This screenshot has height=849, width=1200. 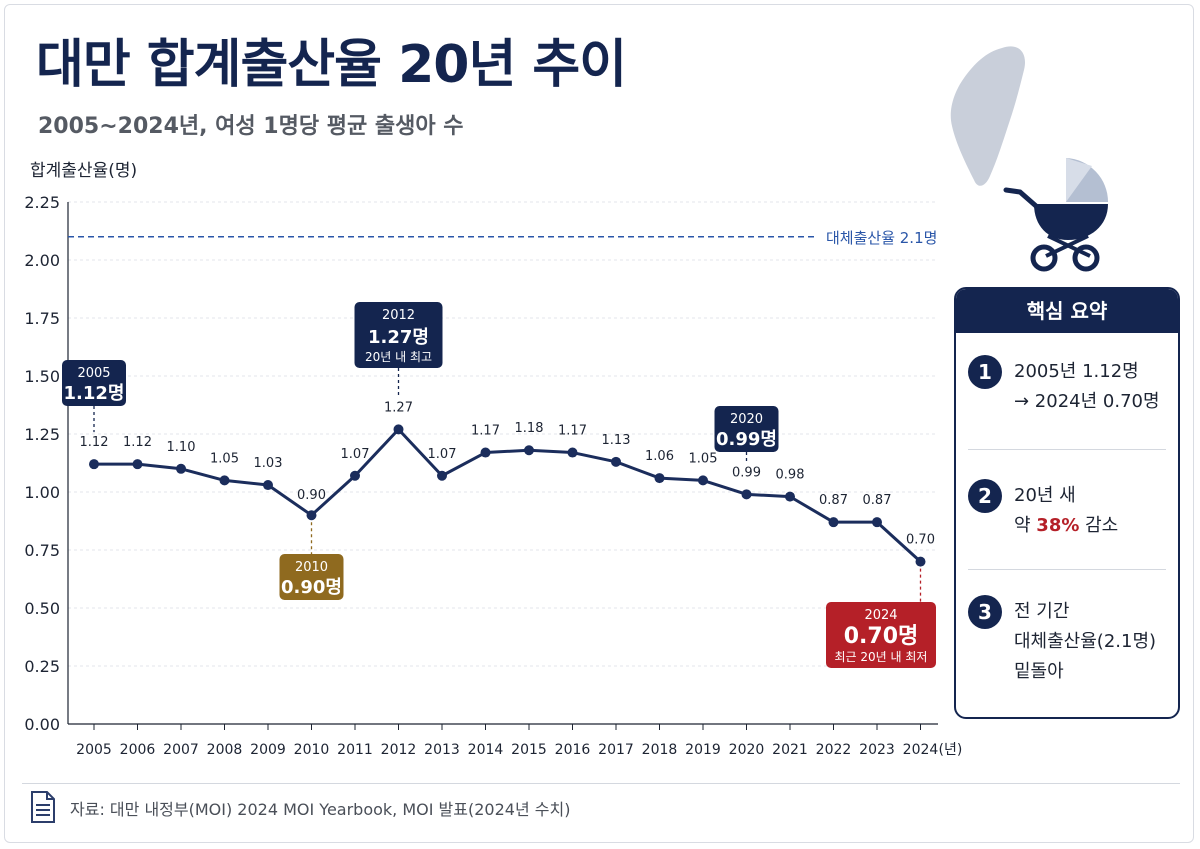 What do you see at coordinates (181, 750) in the screenshot?
I see `x-tick-label: 2007` at bounding box center [181, 750].